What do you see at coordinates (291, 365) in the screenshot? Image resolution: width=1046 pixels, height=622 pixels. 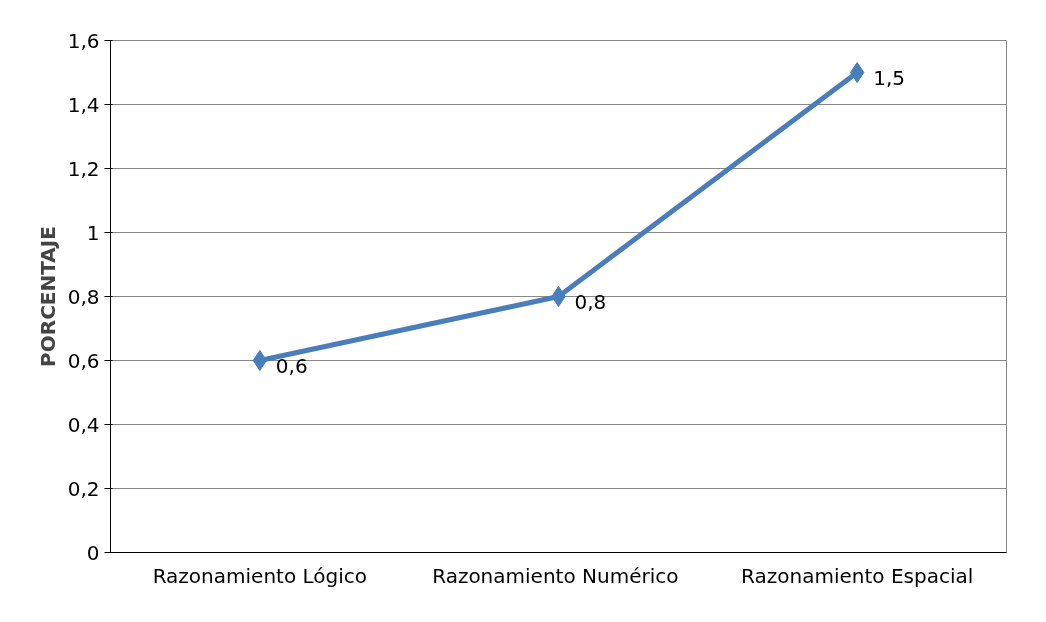 I see `data-label: 0,6` at bounding box center [291, 365].